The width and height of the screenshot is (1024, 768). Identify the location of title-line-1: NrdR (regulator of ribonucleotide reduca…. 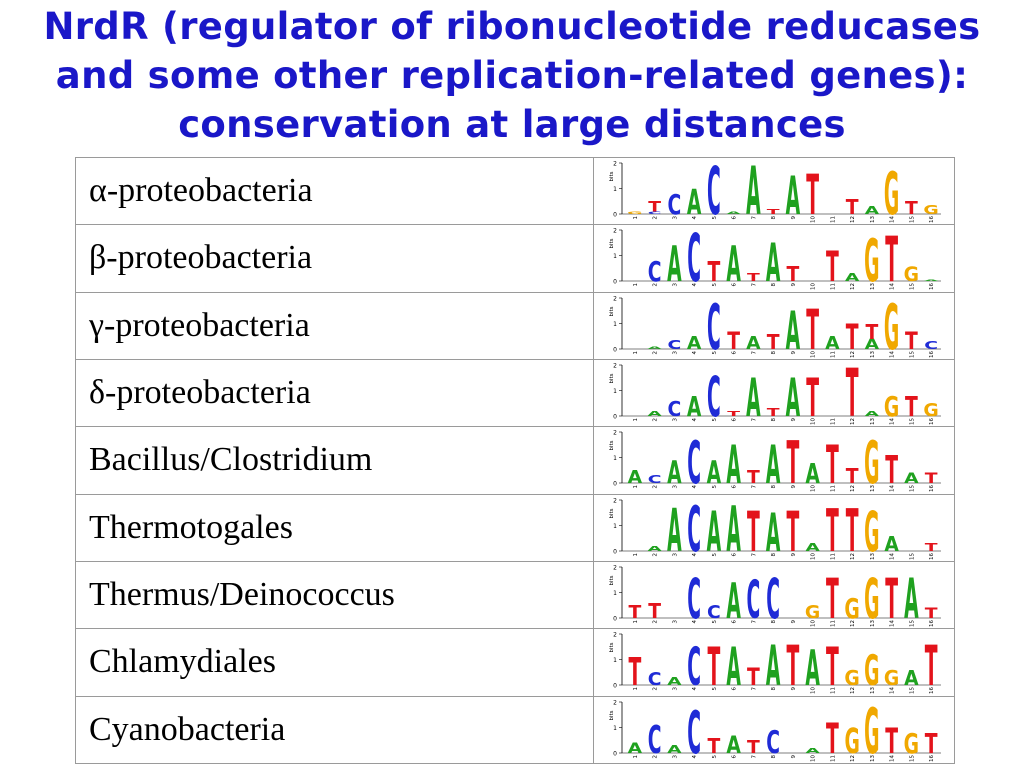
(512, 26).